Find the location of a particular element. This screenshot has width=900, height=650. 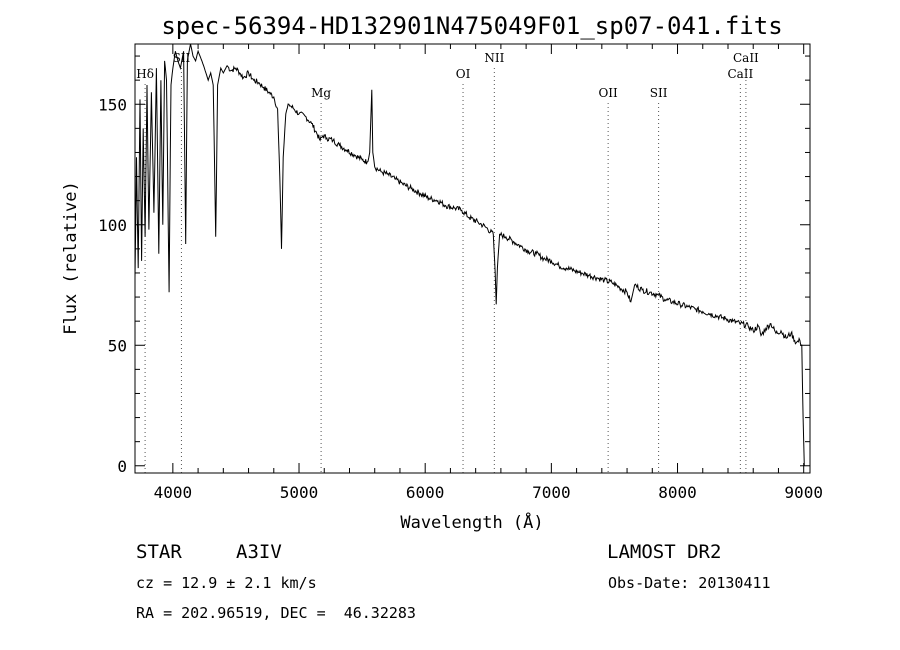

x-tick-label: 6000 is located at coordinates (425, 492).